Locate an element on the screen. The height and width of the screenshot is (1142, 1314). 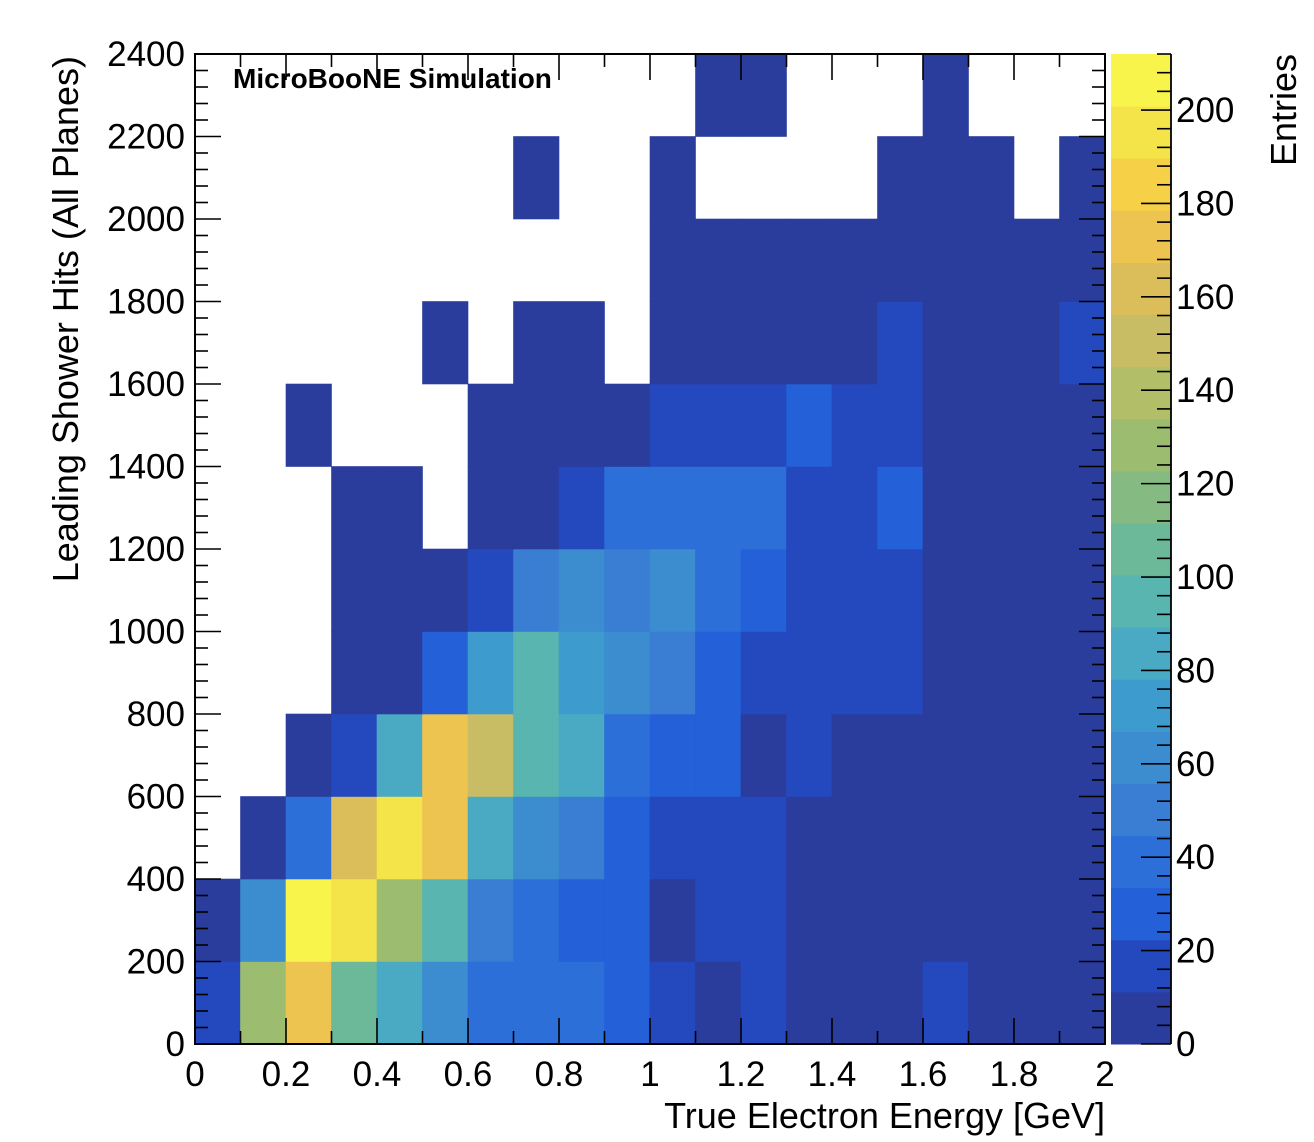
colorbar-tick-label: 20 is located at coordinates (1195, 951).